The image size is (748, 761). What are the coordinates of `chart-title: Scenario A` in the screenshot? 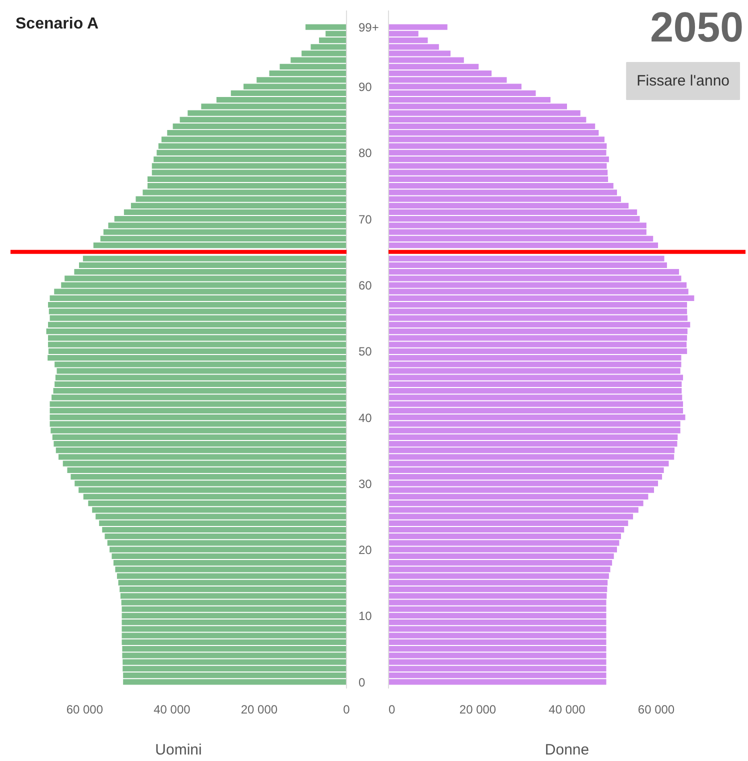 It's located at (57, 24).